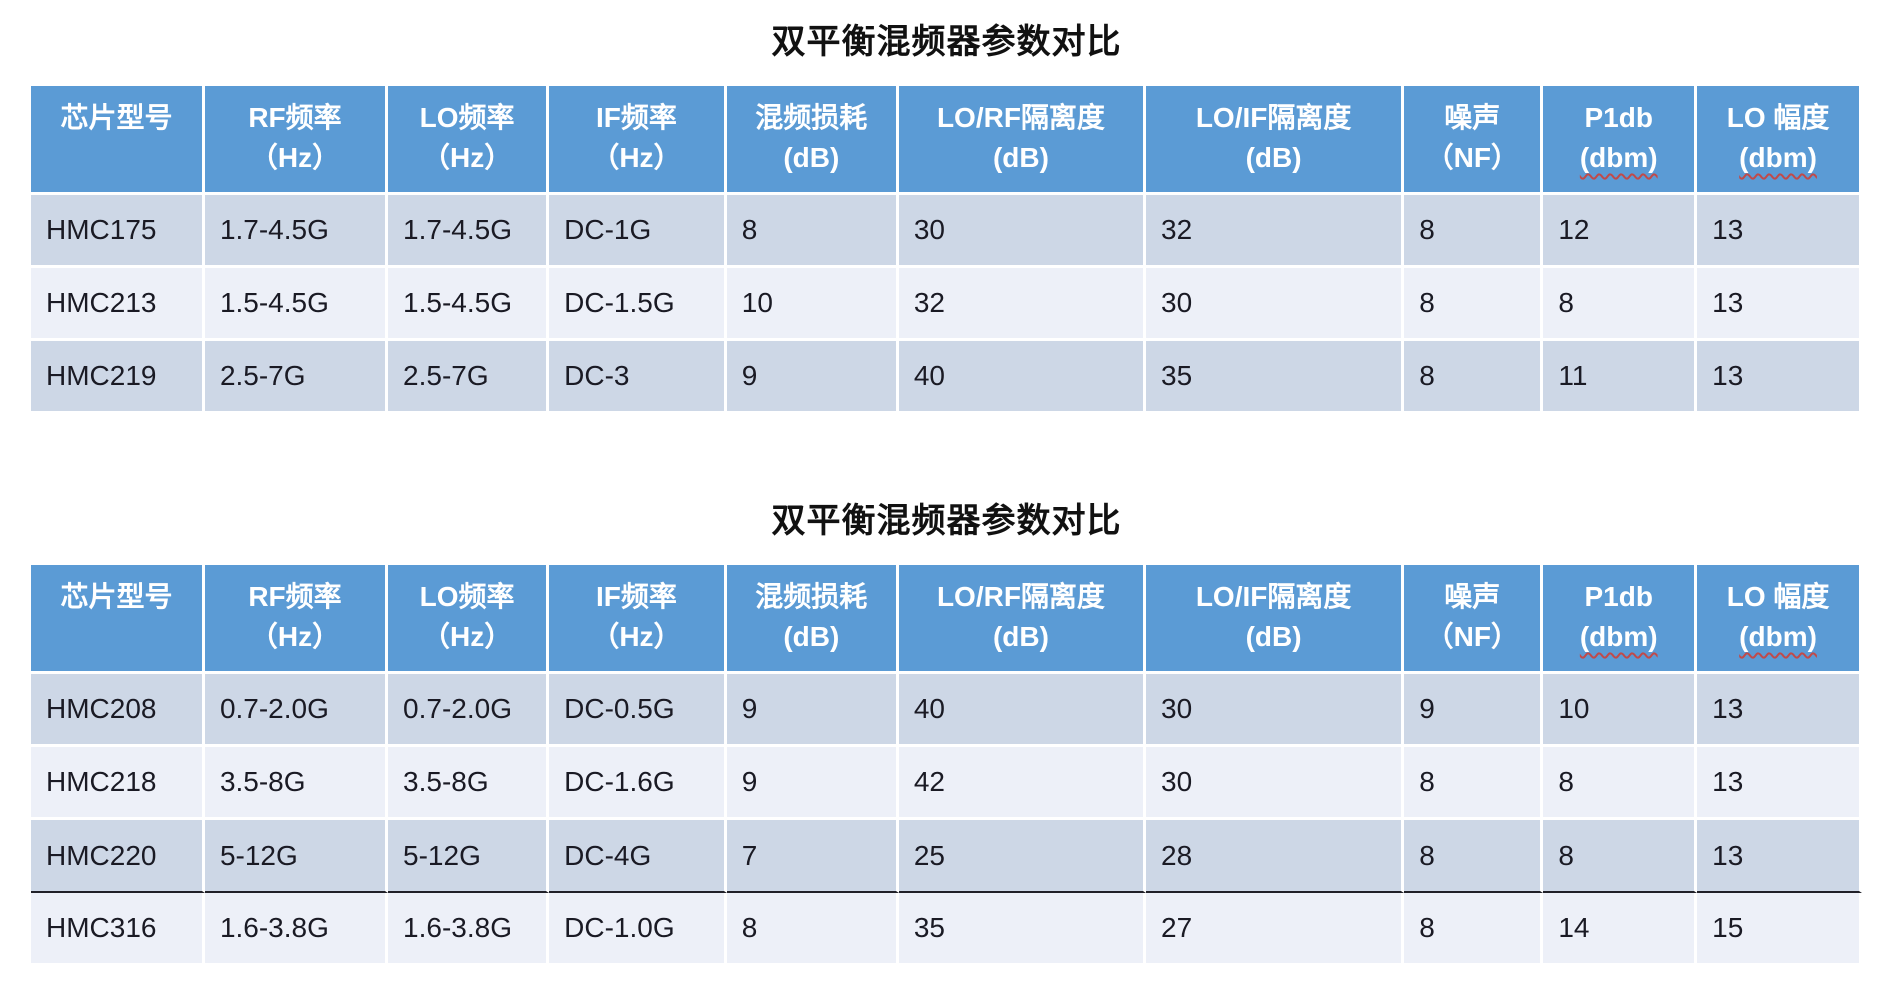 This screenshot has width=1895, height=988. What do you see at coordinates (118, 231) in the screenshot?
I see `chip-model-cell: HMC175` at bounding box center [118, 231].